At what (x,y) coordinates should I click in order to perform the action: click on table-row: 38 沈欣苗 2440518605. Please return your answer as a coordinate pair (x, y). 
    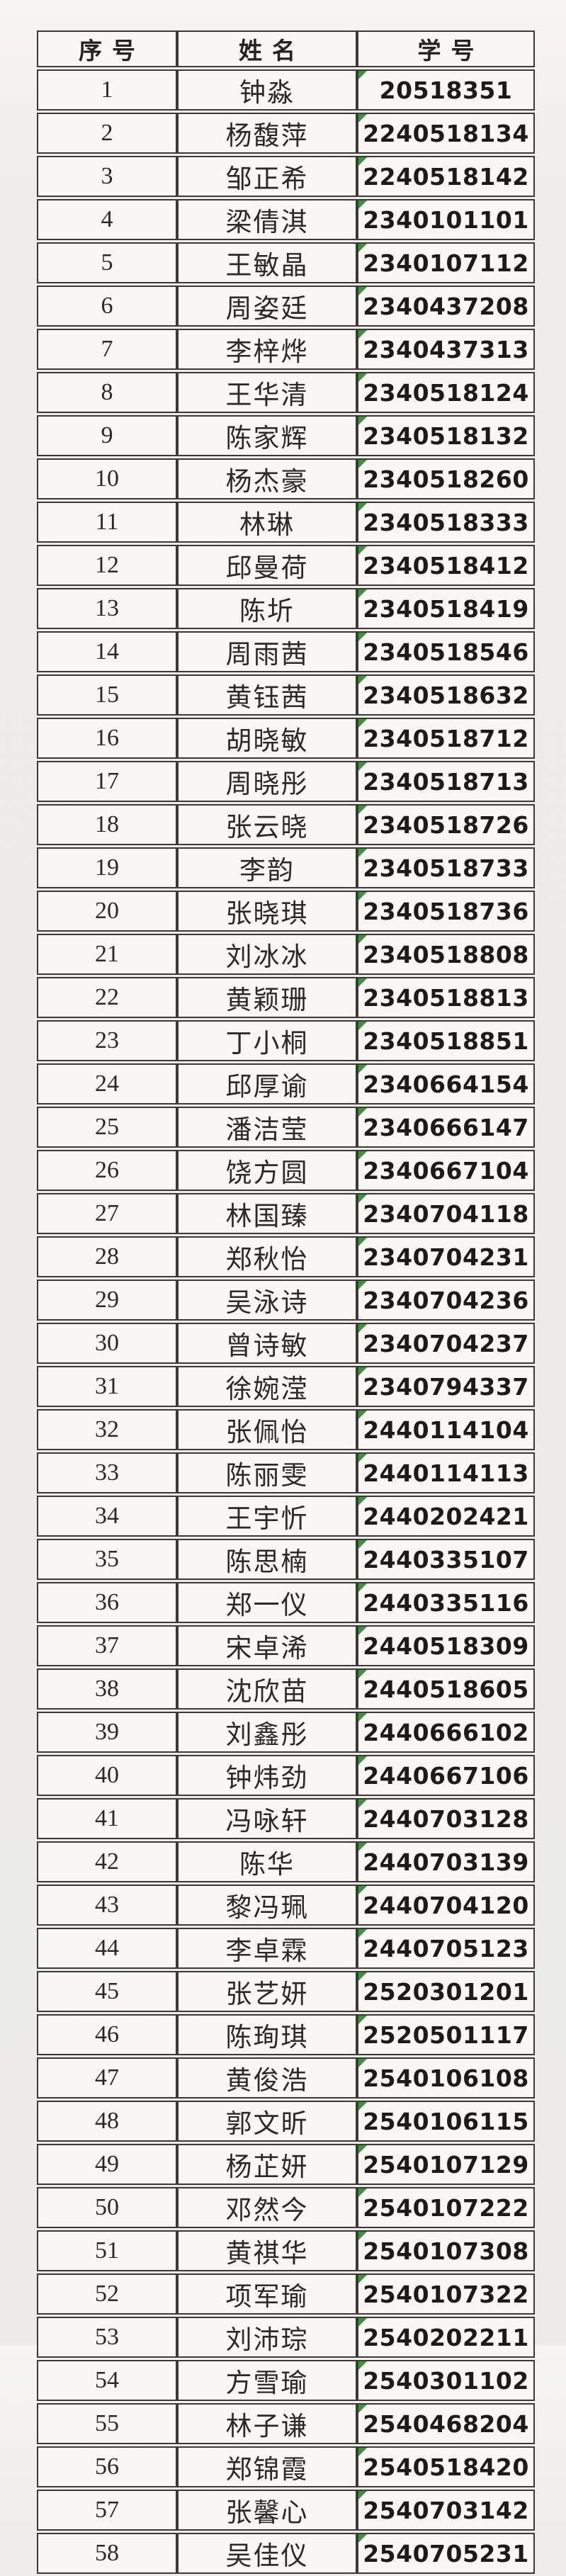
    Looking at the image, I should click on (286, 1689).